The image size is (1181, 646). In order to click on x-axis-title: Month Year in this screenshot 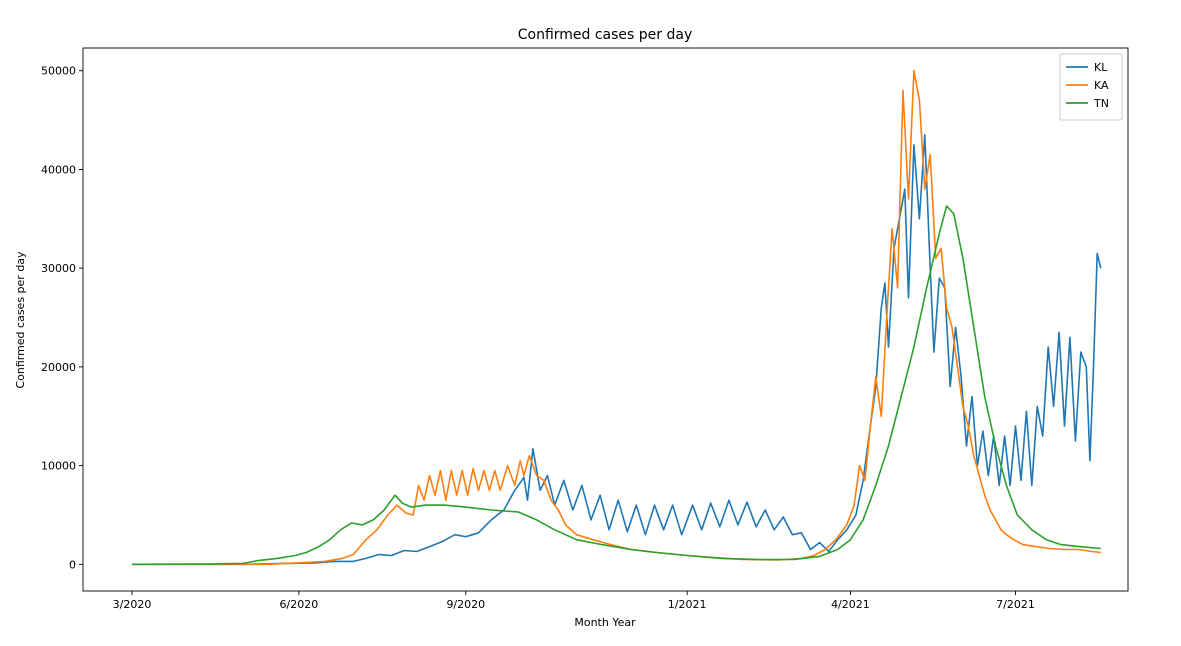, I will do `click(605, 622)`.